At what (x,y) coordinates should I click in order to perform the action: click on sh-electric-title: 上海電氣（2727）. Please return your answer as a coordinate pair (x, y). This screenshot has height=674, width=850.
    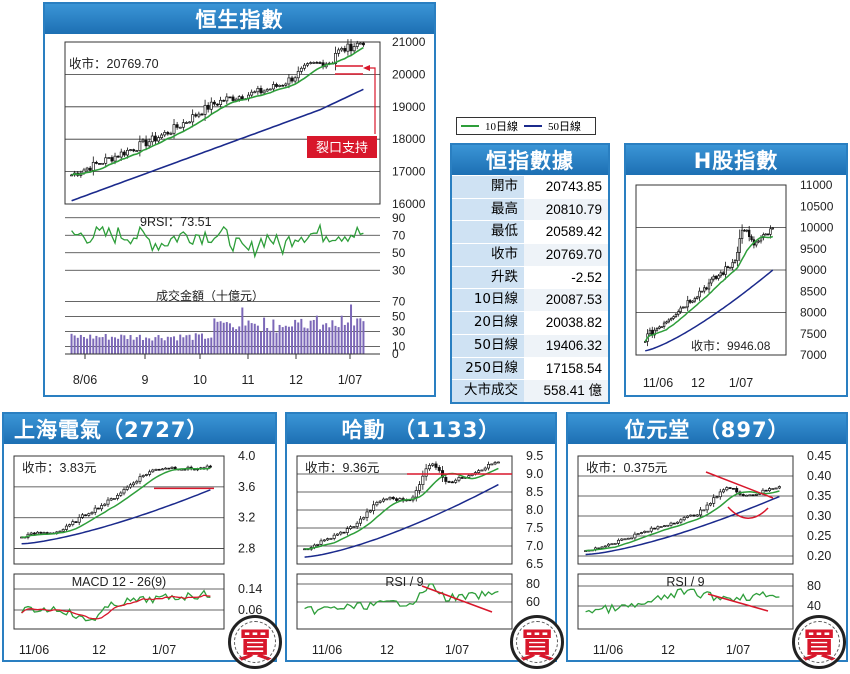
    Looking at the image, I should click on (139, 429).